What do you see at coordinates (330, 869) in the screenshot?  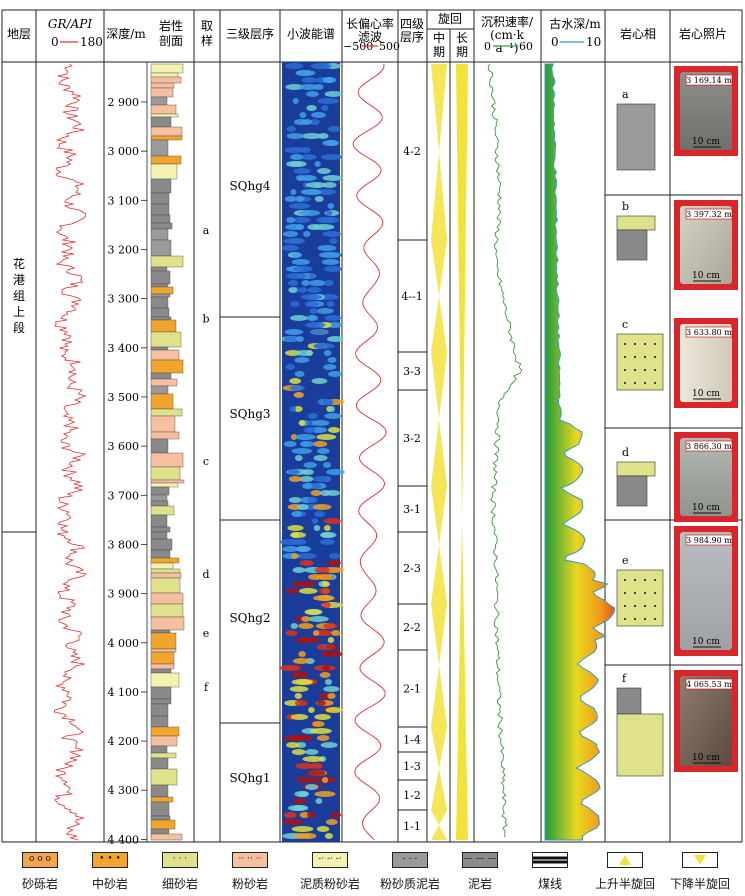 I see `legend-item: -· -· -· 泥质粉砂岩` at bounding box center [330, 869].